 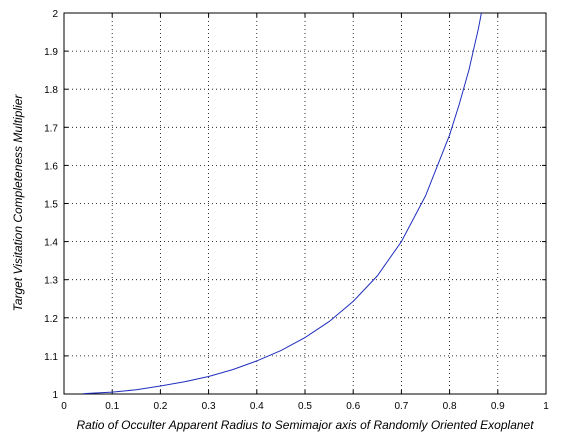 I want to click on x-tick-label: 0.5, so click(x=305, y=406).